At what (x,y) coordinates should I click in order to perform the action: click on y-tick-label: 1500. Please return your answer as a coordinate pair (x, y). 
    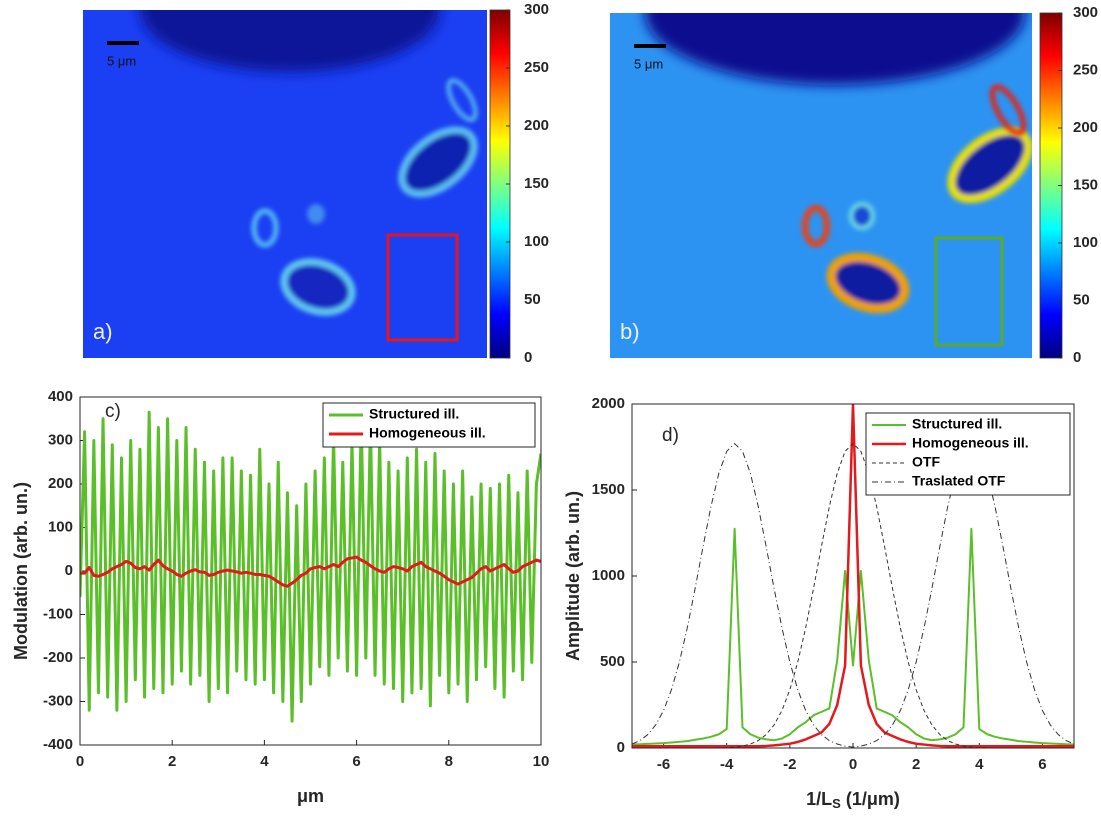
    Looking at the image, I should click on (608, 489).